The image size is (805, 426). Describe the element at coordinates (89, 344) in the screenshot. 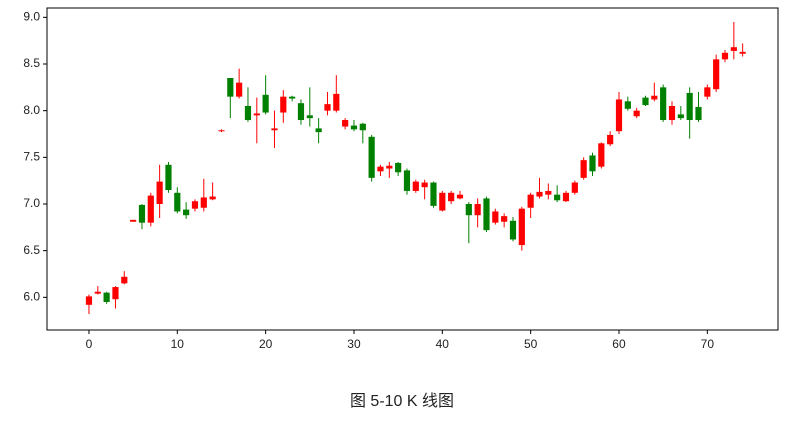

I see `x-tick-label: 0` at that location.